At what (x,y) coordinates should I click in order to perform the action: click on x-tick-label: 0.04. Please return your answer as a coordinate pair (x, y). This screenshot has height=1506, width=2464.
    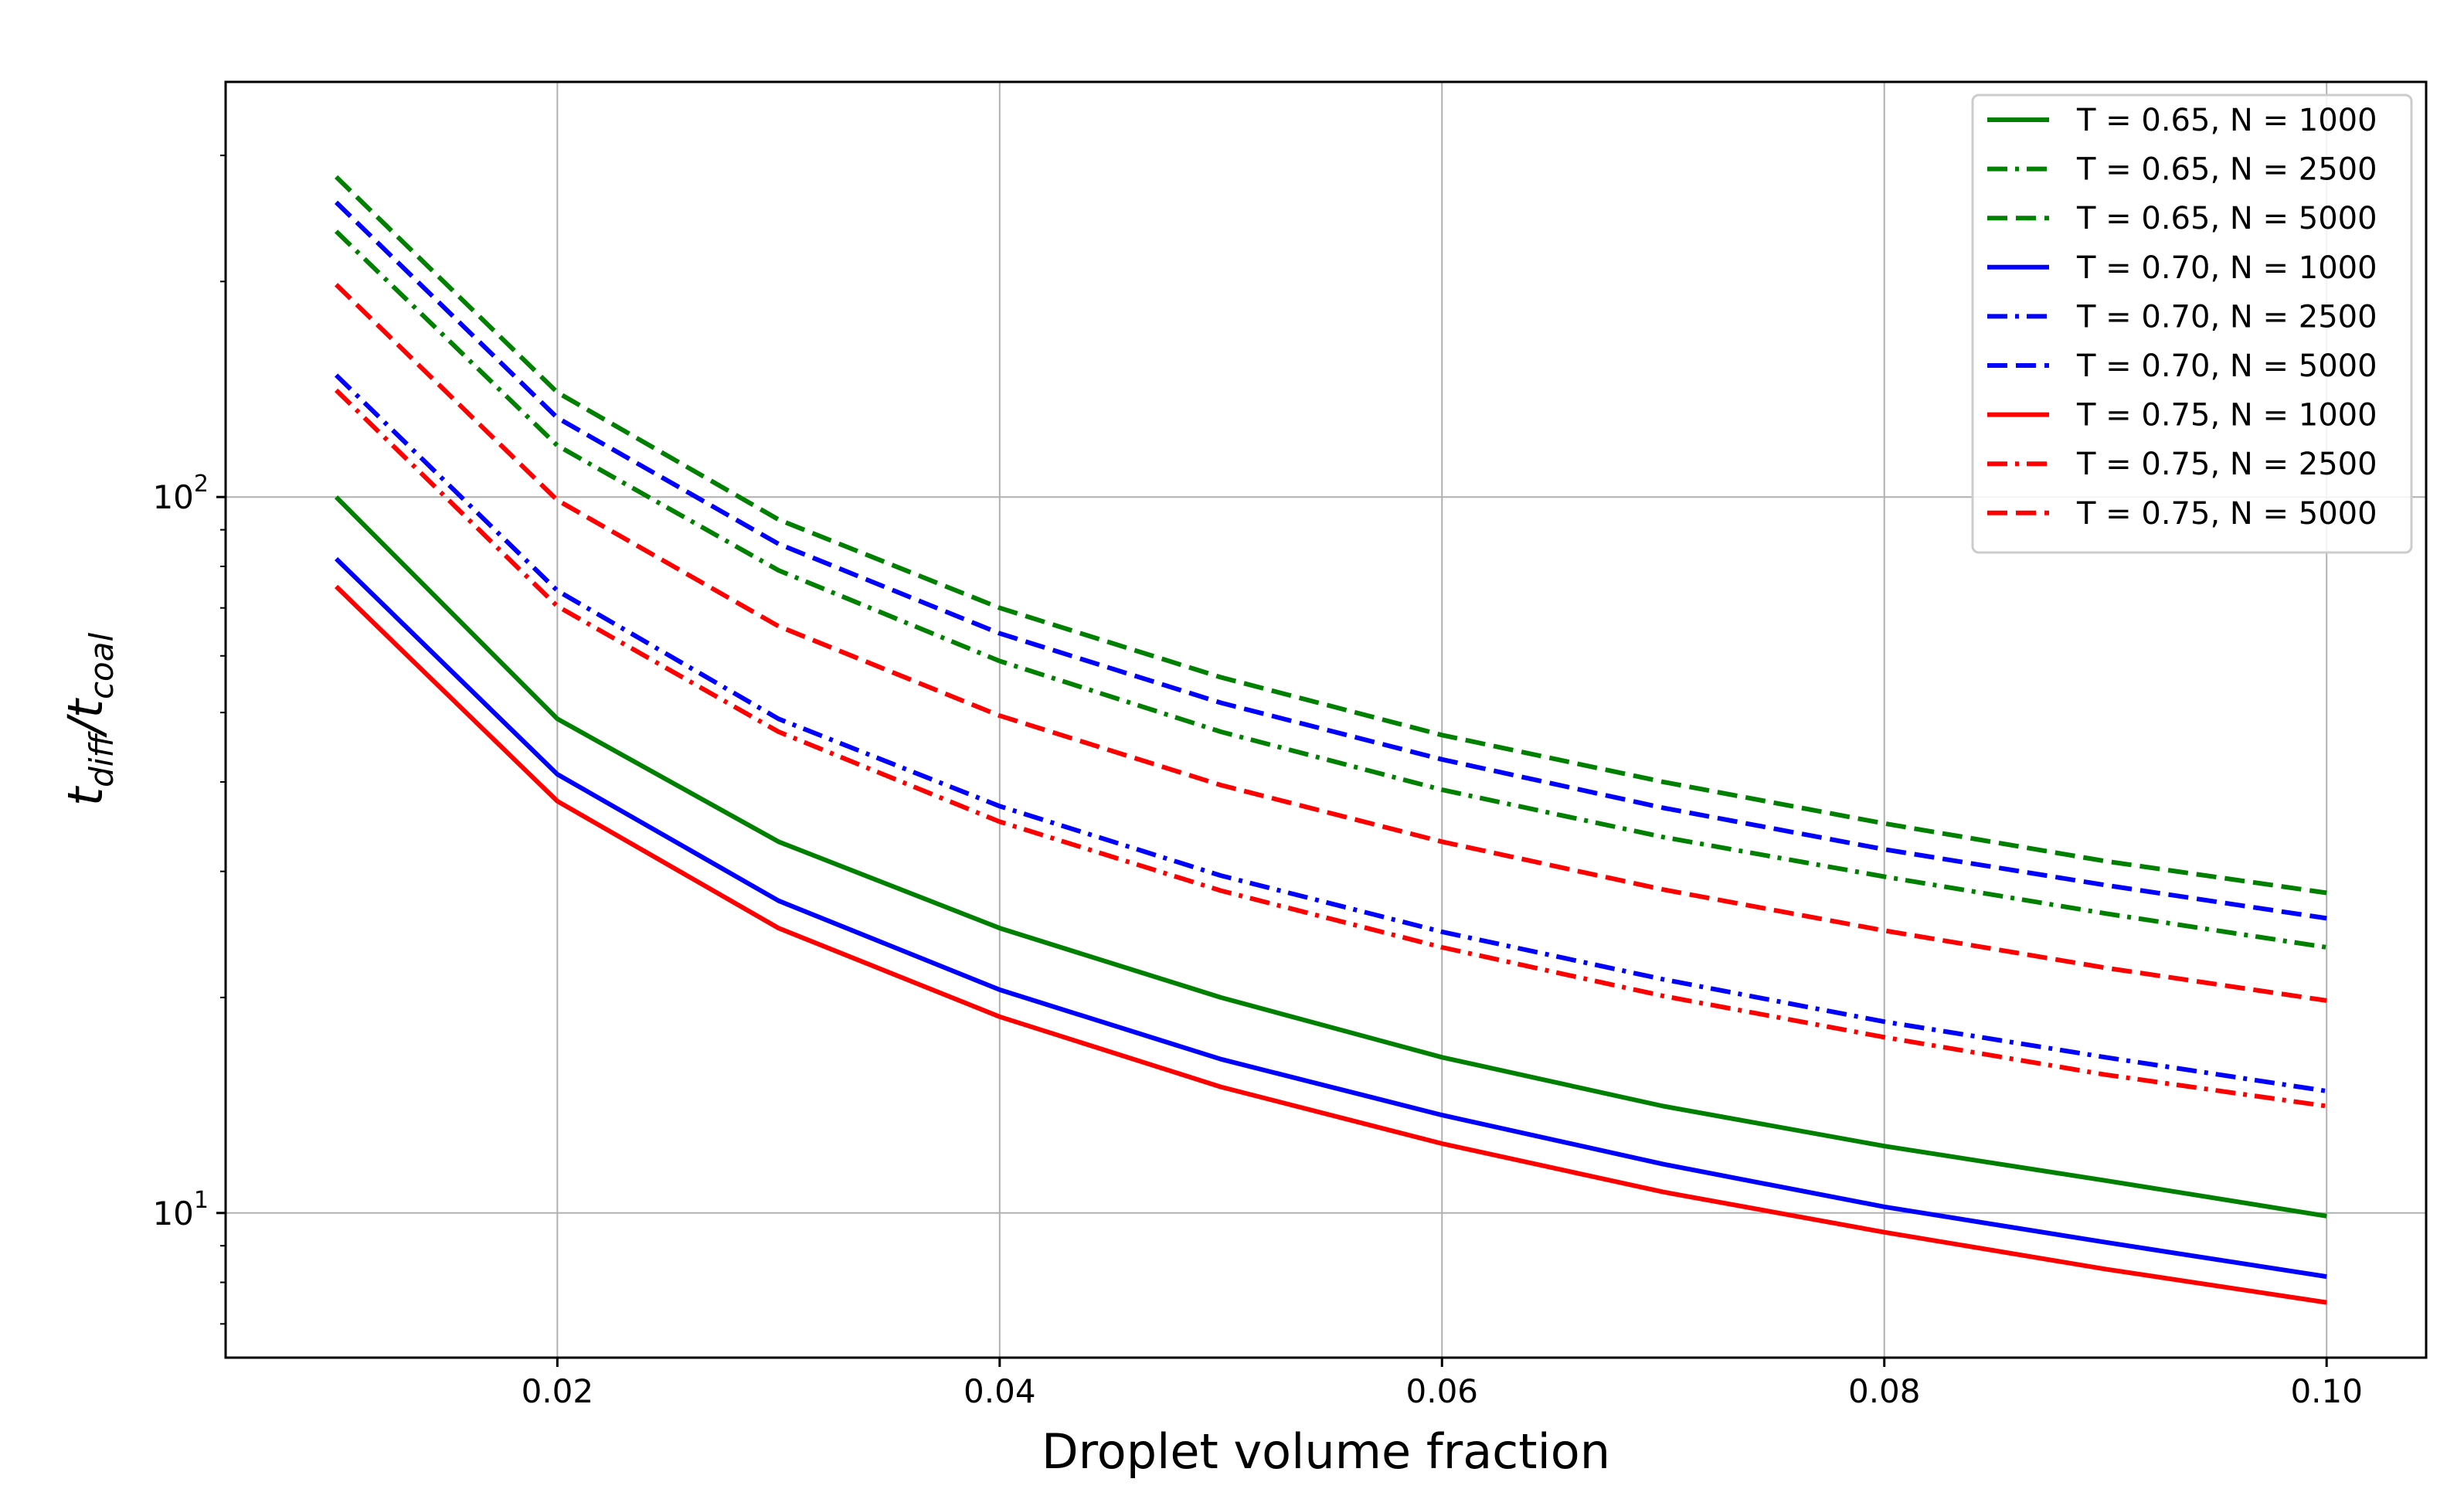
    Looking at the image, I should click on (1000, 1391).